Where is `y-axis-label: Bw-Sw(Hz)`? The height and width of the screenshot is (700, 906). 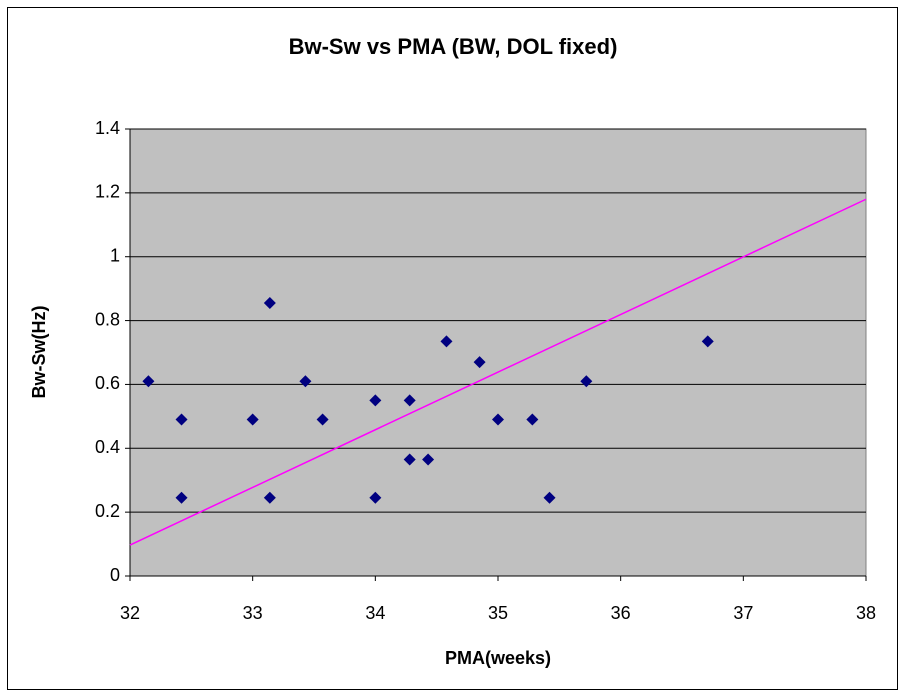 y-axis-label: Bw-Sw(Hz) is located at coordinates (39, 352).